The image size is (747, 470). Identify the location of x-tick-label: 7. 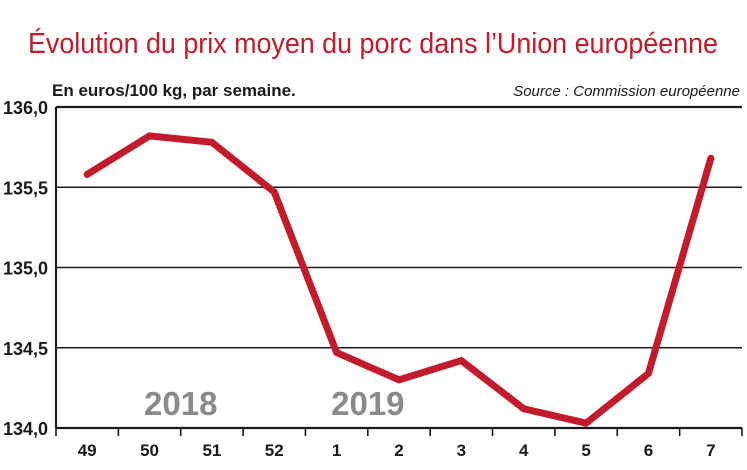
(710, 450).